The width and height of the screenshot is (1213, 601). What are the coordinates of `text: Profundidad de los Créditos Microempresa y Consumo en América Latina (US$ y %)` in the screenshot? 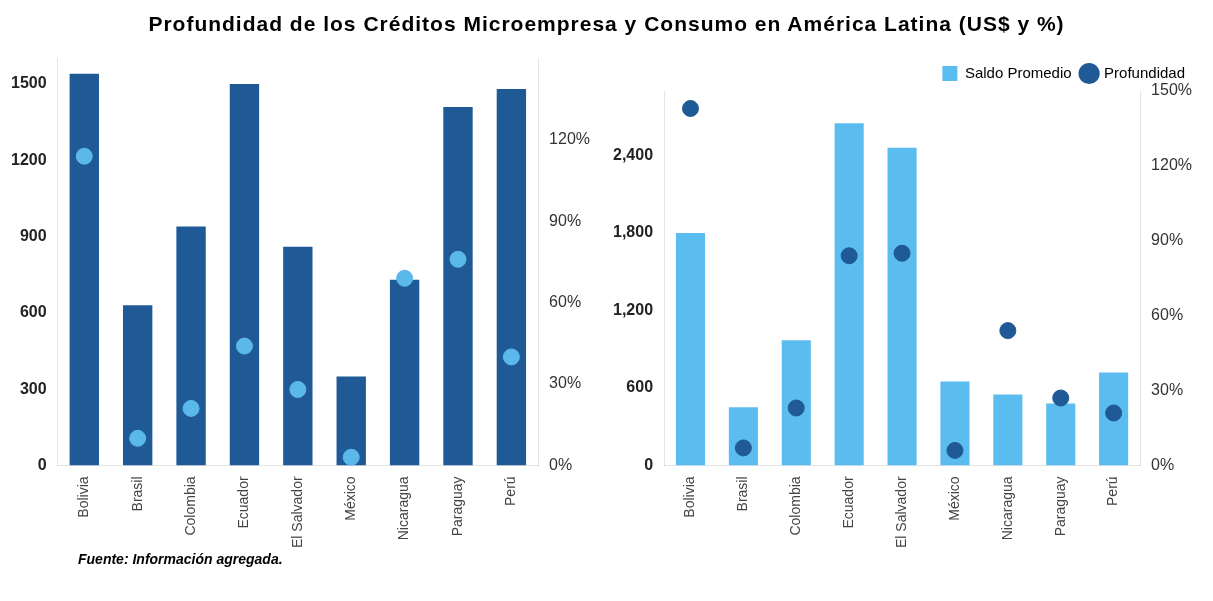 It's located at (606, 24).